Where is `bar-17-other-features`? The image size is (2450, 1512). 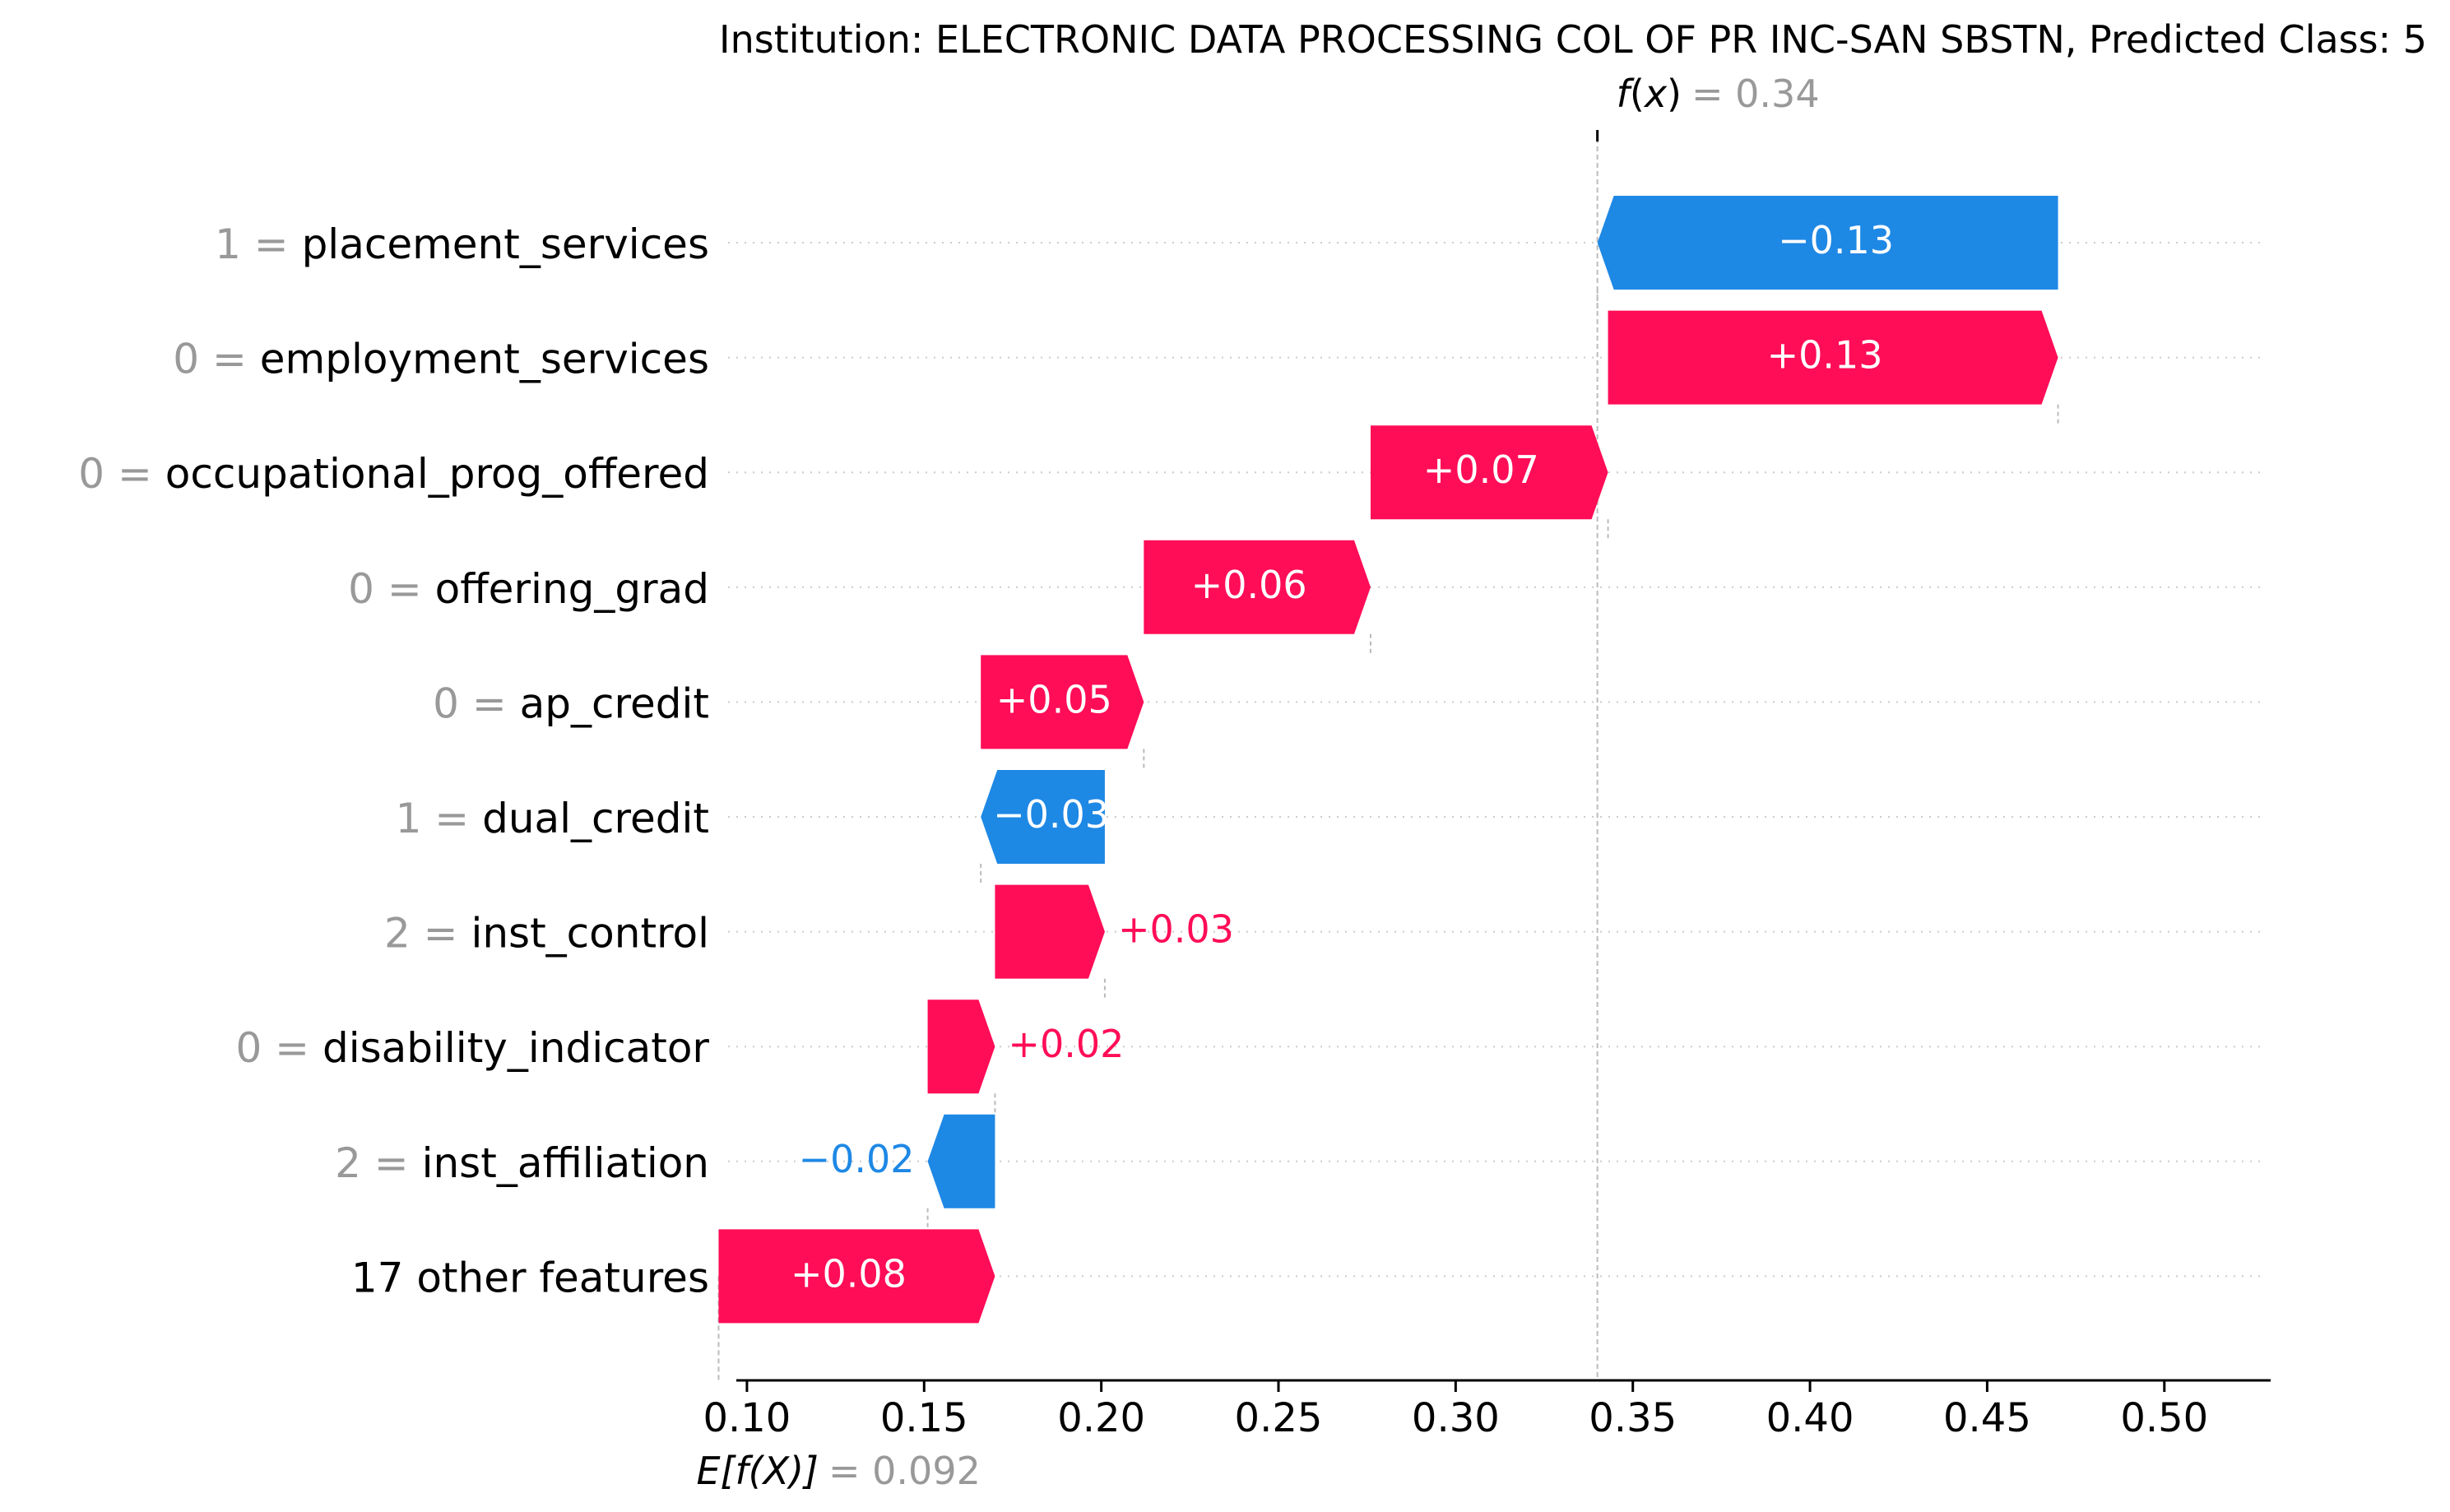 bar-17-other-features is located at coordinates (856, 1276).